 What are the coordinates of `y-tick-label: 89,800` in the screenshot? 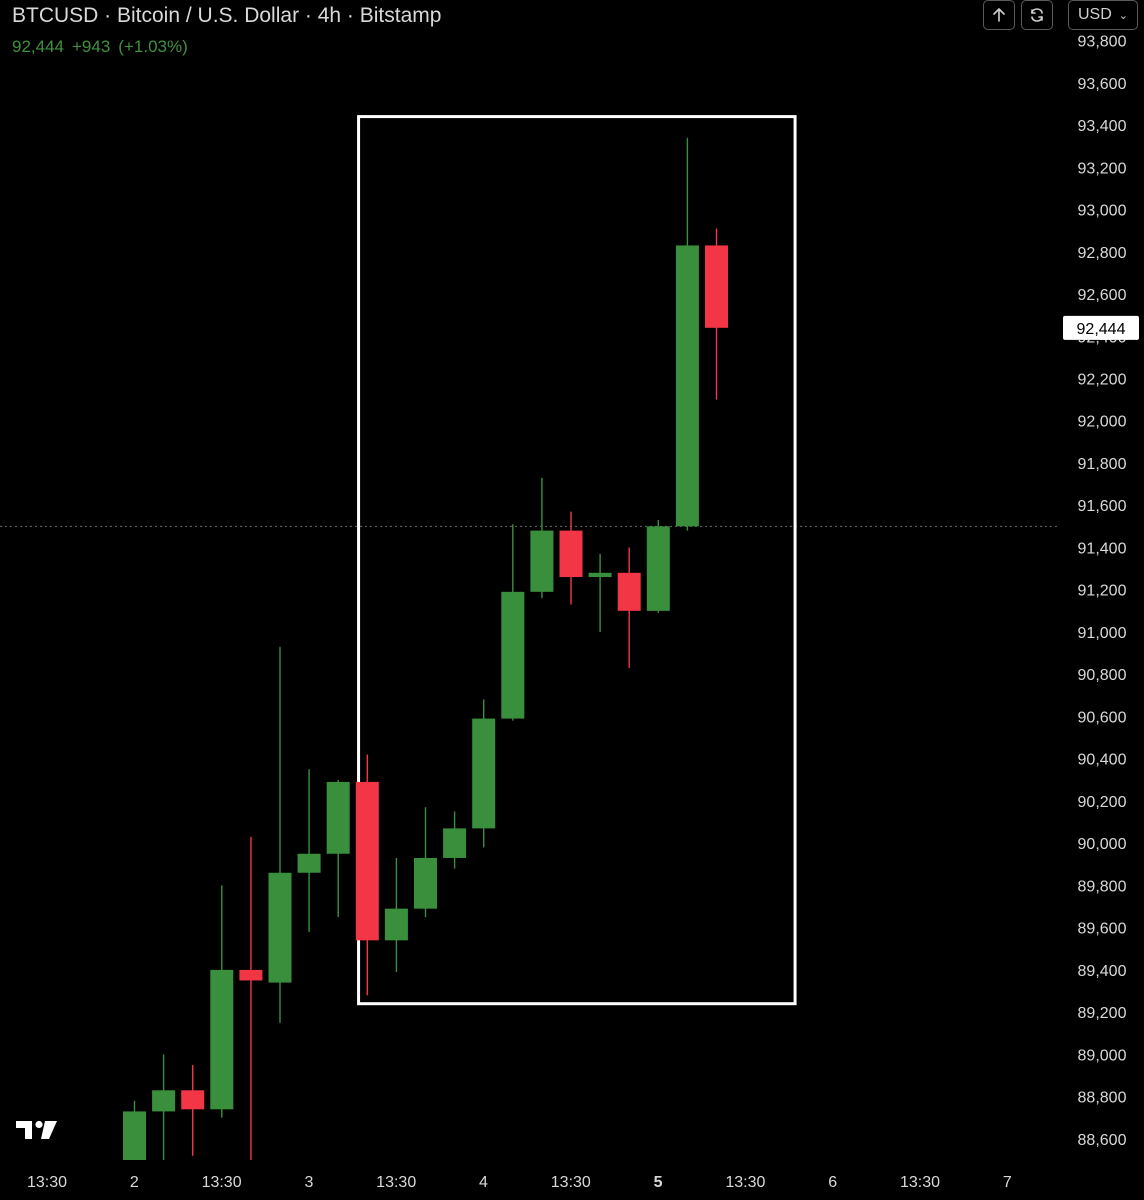 It's located at (1102, 886).